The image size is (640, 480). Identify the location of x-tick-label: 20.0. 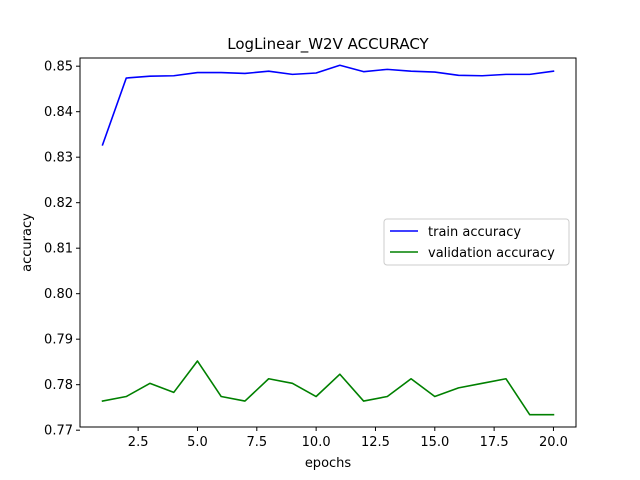
(553, 442).